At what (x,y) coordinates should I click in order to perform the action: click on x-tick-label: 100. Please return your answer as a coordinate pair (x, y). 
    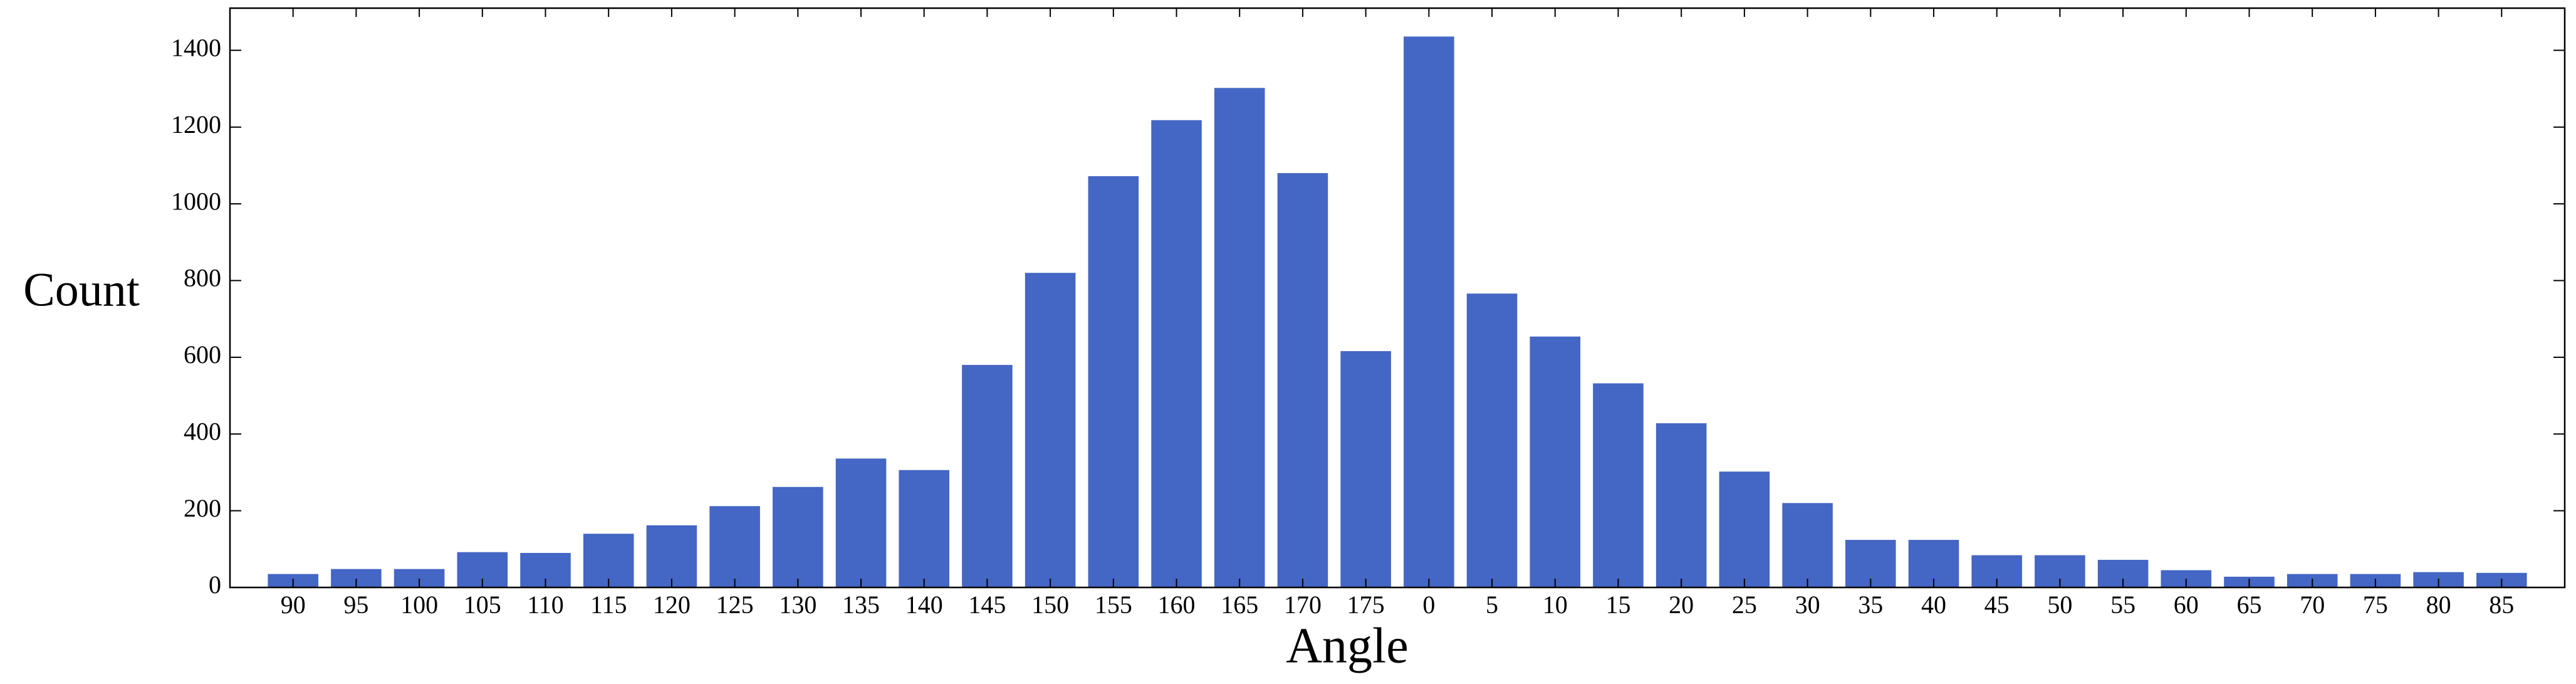
    Looking at the image, I should click on (419, 605).